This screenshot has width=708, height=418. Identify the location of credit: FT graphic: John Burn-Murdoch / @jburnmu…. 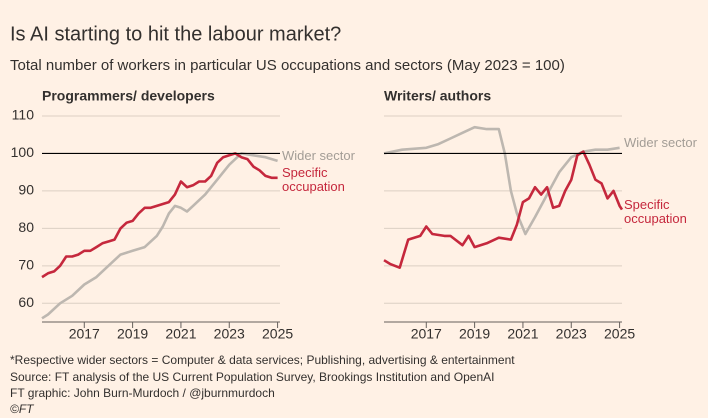
(142, 393).